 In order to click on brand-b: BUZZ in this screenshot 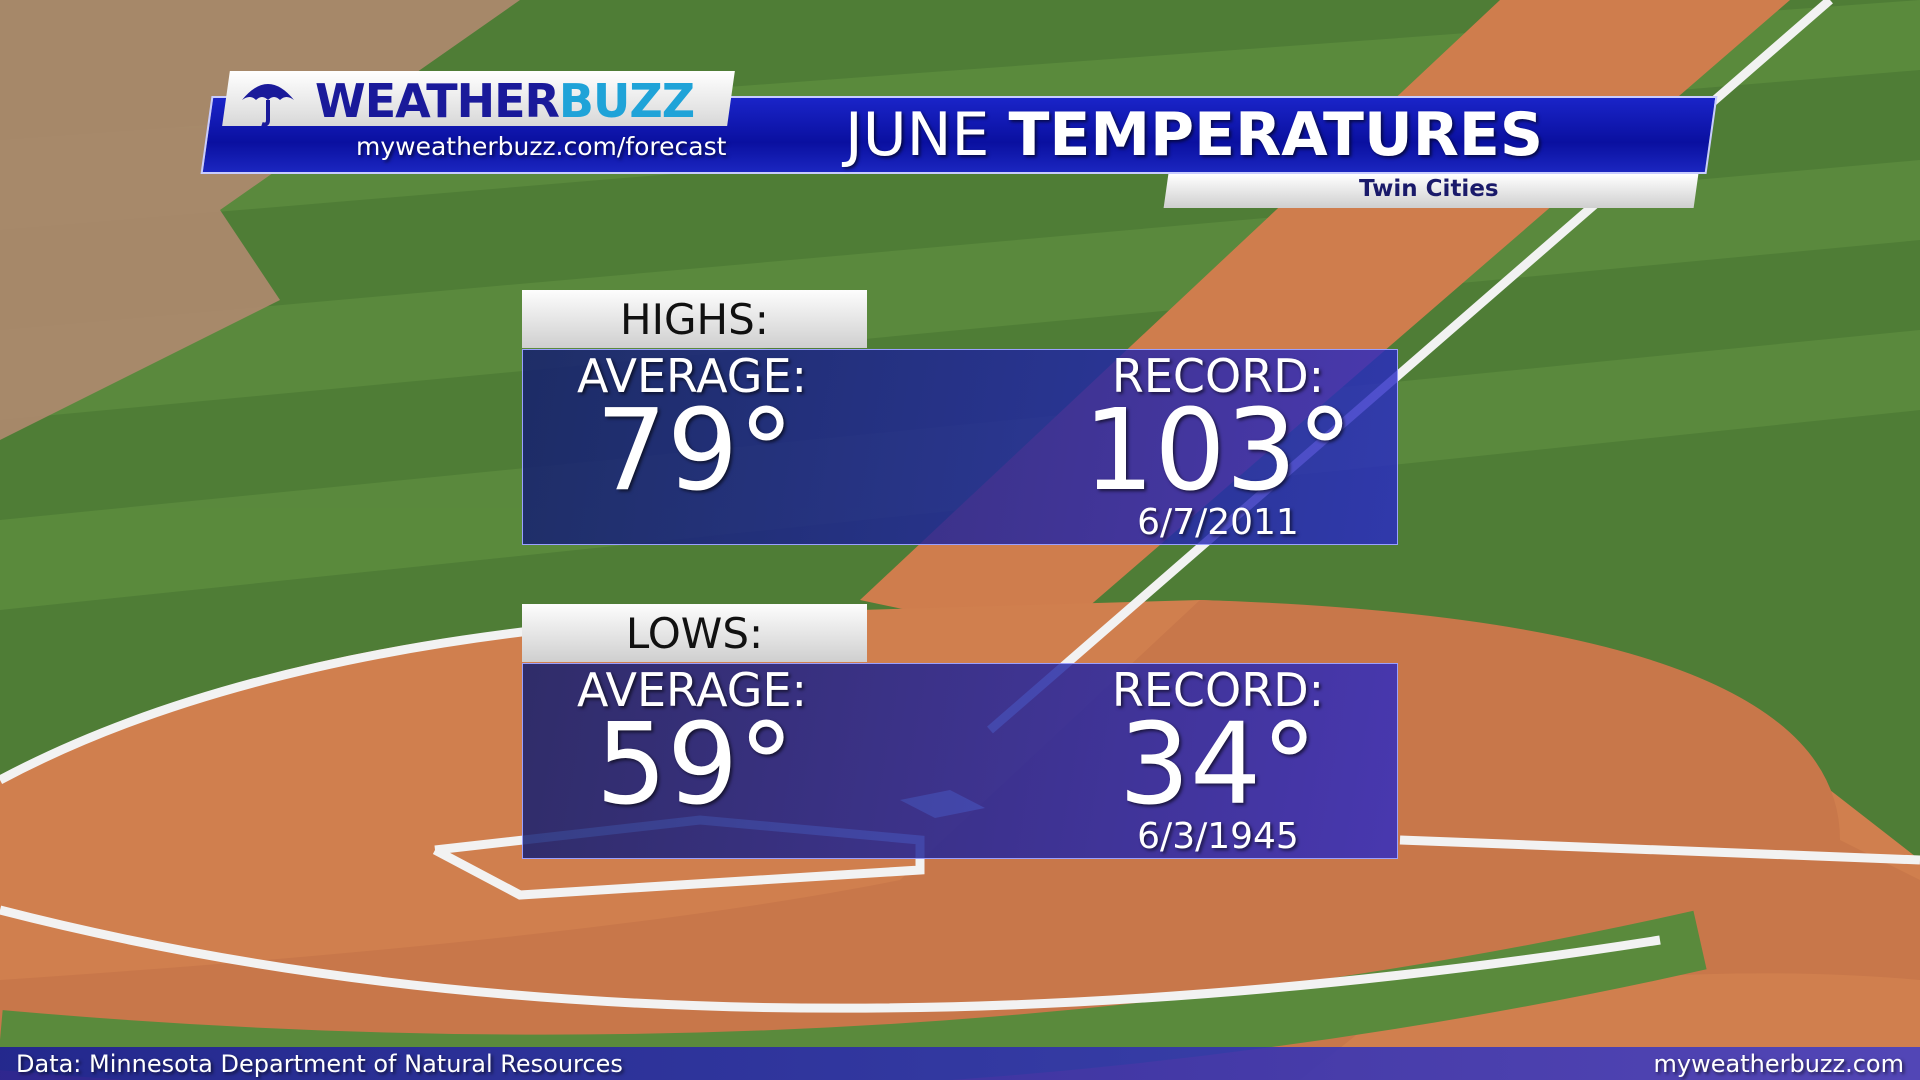, I will do `click(626, 101)`.